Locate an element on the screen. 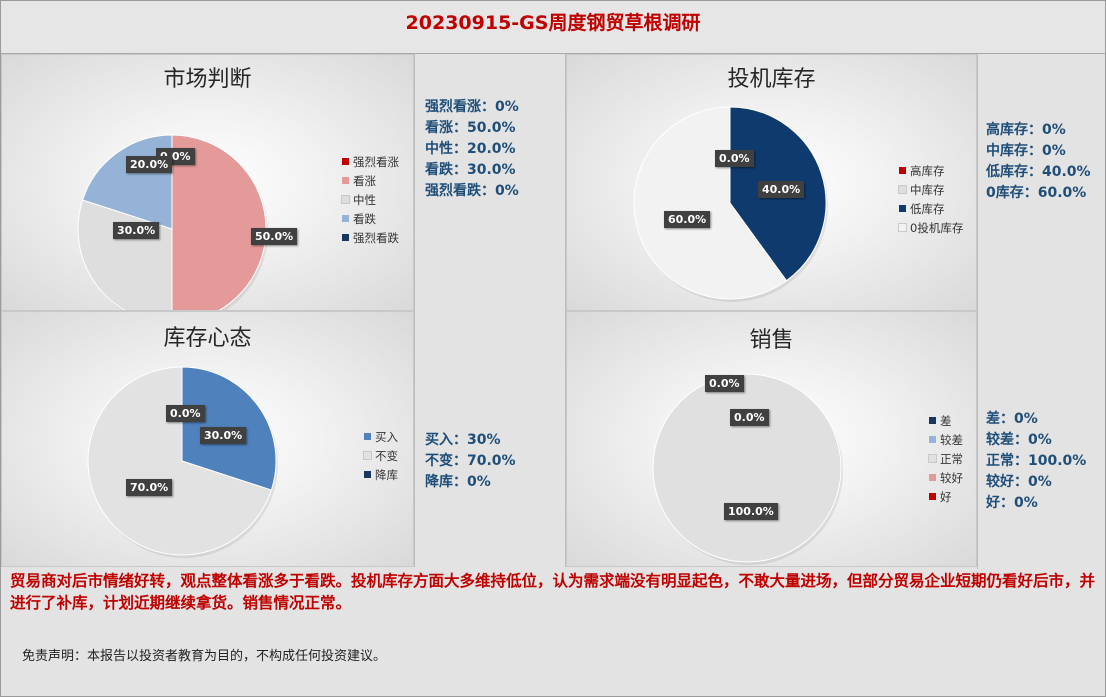 The width and height of the screenshot is (1106, 697). legend-item: 看涨 is located at coordinates (359, 181).